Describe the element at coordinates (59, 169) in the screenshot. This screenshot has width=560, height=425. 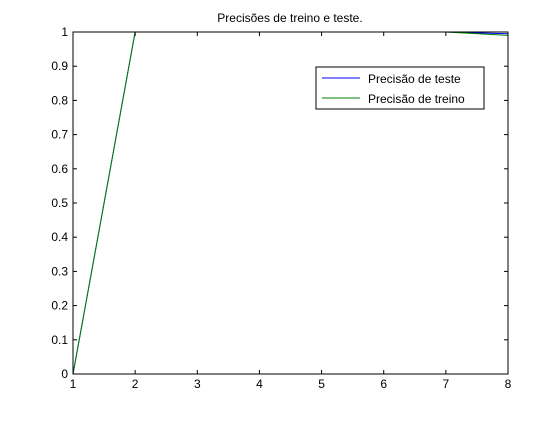
I see `y-tick-label: 0.6` at that location.